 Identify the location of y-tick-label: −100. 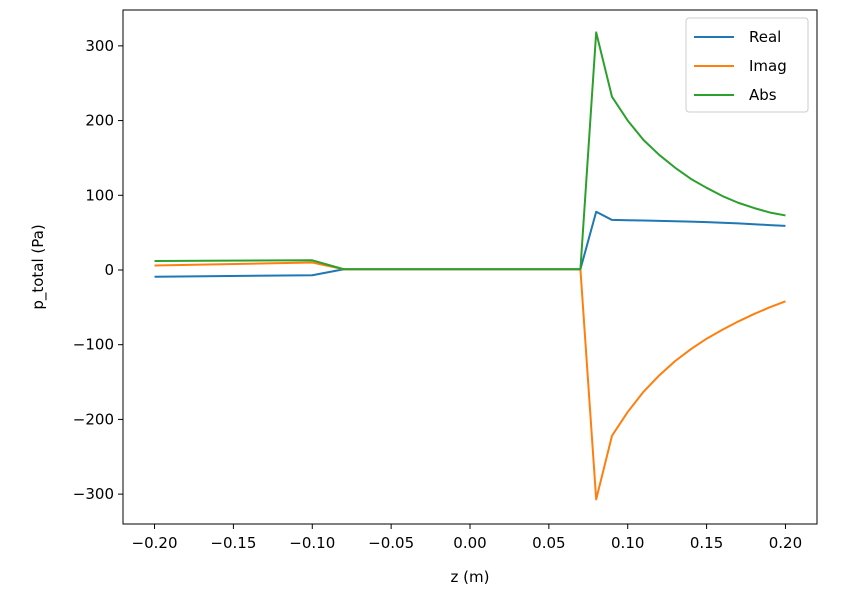
(93, 345).